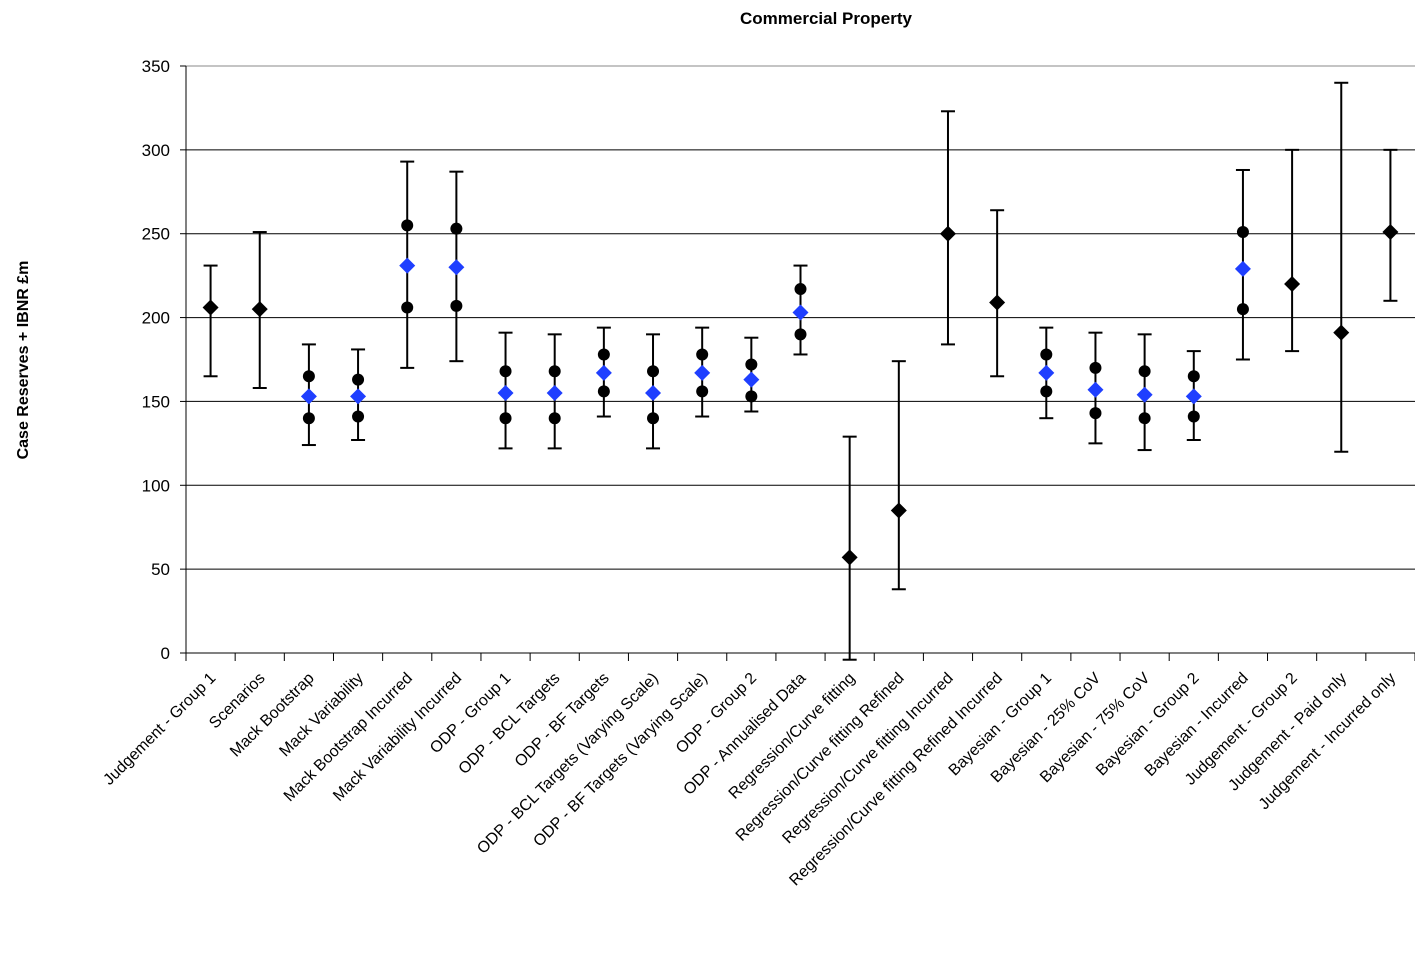 The height and width of the screenshot is (971, 1415). Describe the element at coordinates (156, 485) in the screenshot. I see `y-tick-label: 100` at that location.